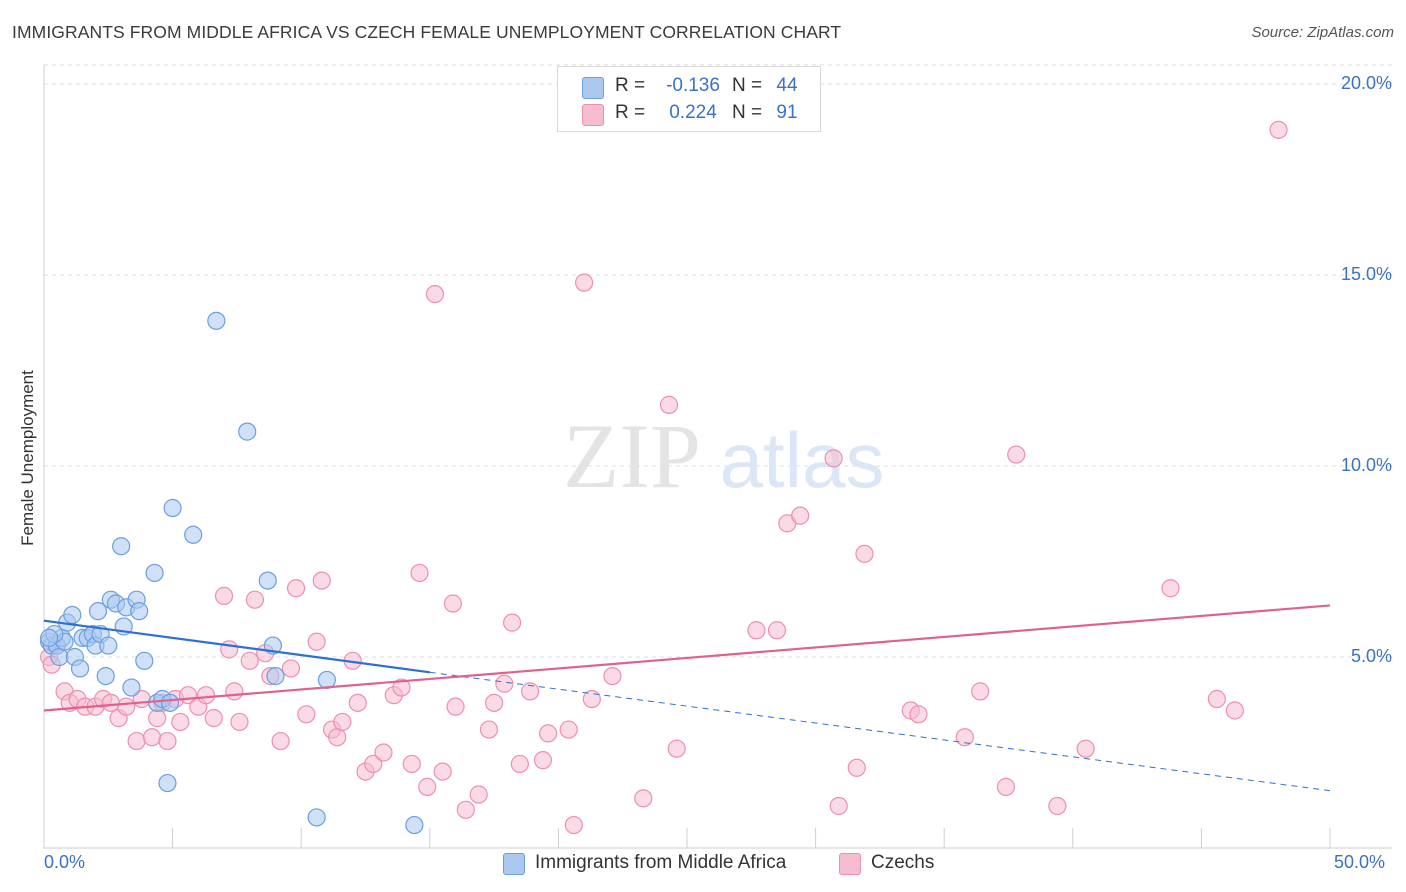  What do you see at coordinates (850, 864) in the screenshot?
I see `bottom-legend-swatch-pink` at bounding box center [850, 864].